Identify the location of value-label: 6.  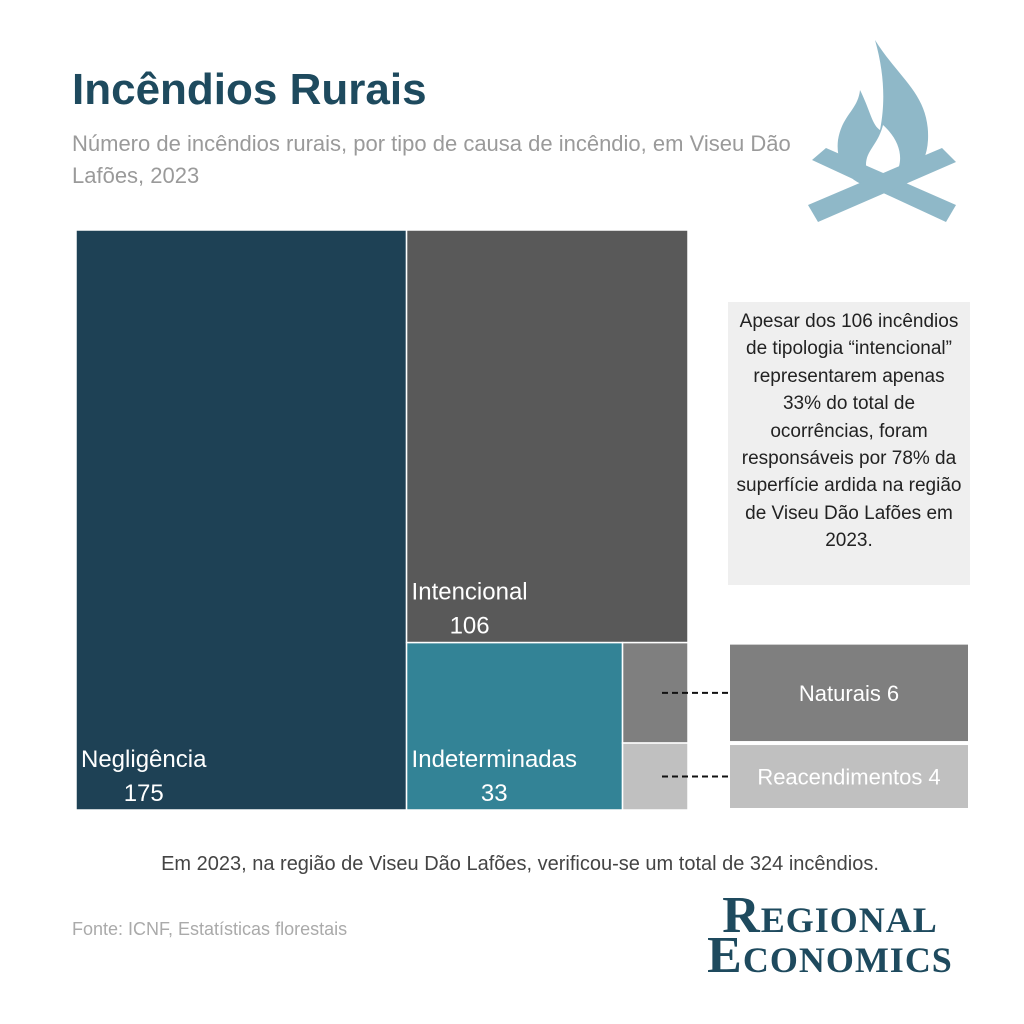
(893, 693).